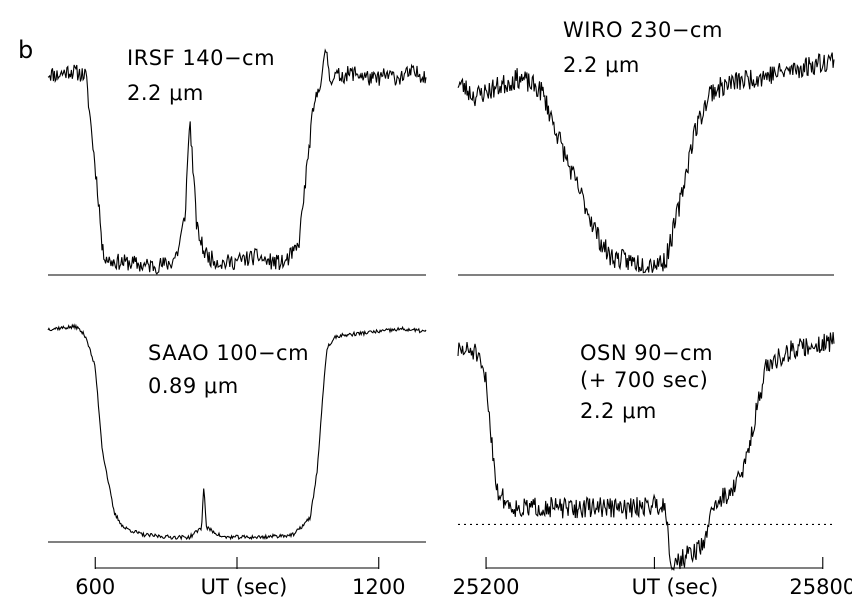  I want to click on wiro-label-line-2: 2.2 μm, so click(601, 65).